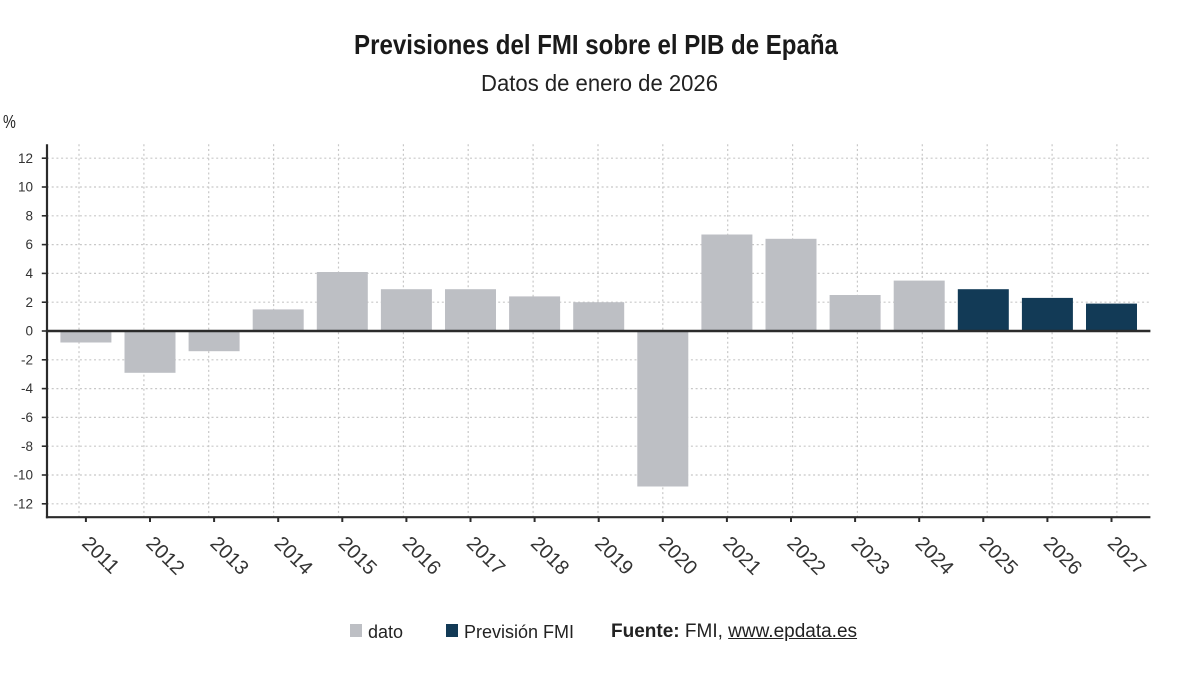  I want to click on svg-text: 2011, so click(100, 555).